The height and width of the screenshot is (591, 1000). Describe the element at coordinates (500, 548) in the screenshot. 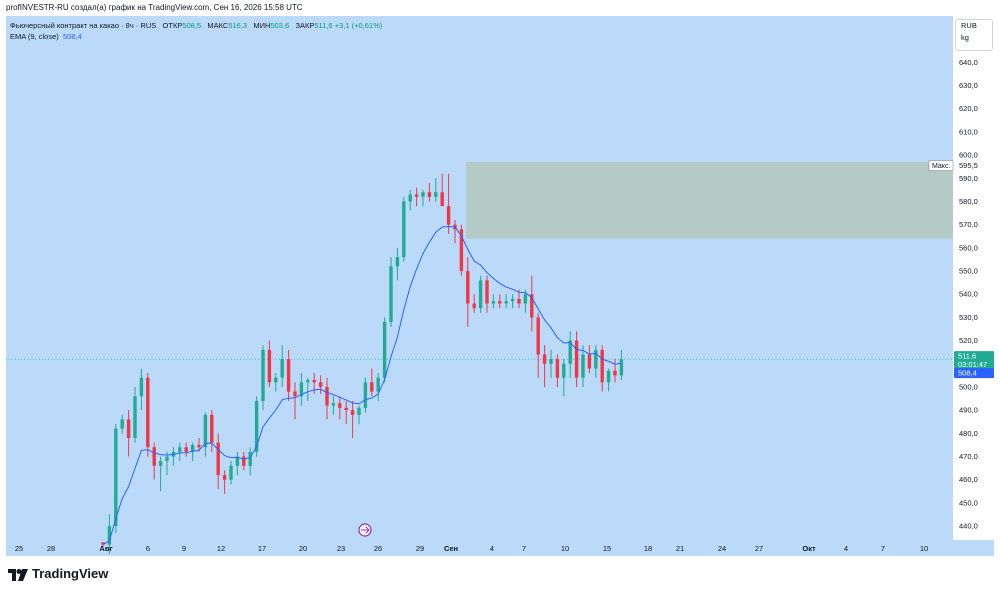

I see `time-axis` at that location.